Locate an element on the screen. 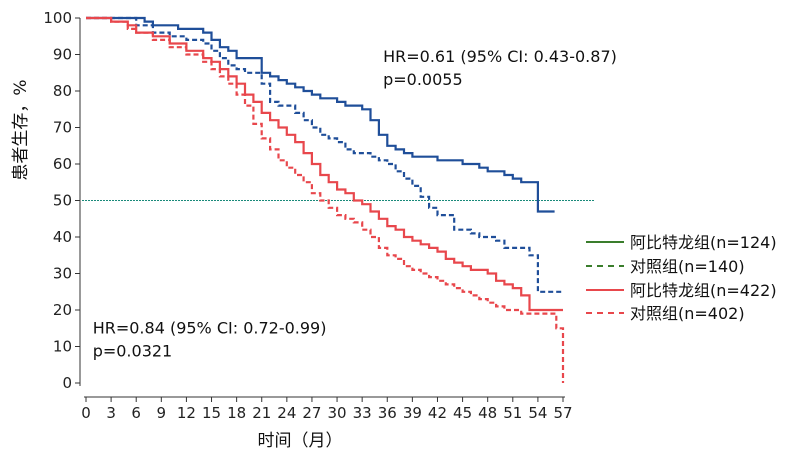 This screenshot has width=807, height=462. x-tick-label: 18 is located at coordinates (236, 413).